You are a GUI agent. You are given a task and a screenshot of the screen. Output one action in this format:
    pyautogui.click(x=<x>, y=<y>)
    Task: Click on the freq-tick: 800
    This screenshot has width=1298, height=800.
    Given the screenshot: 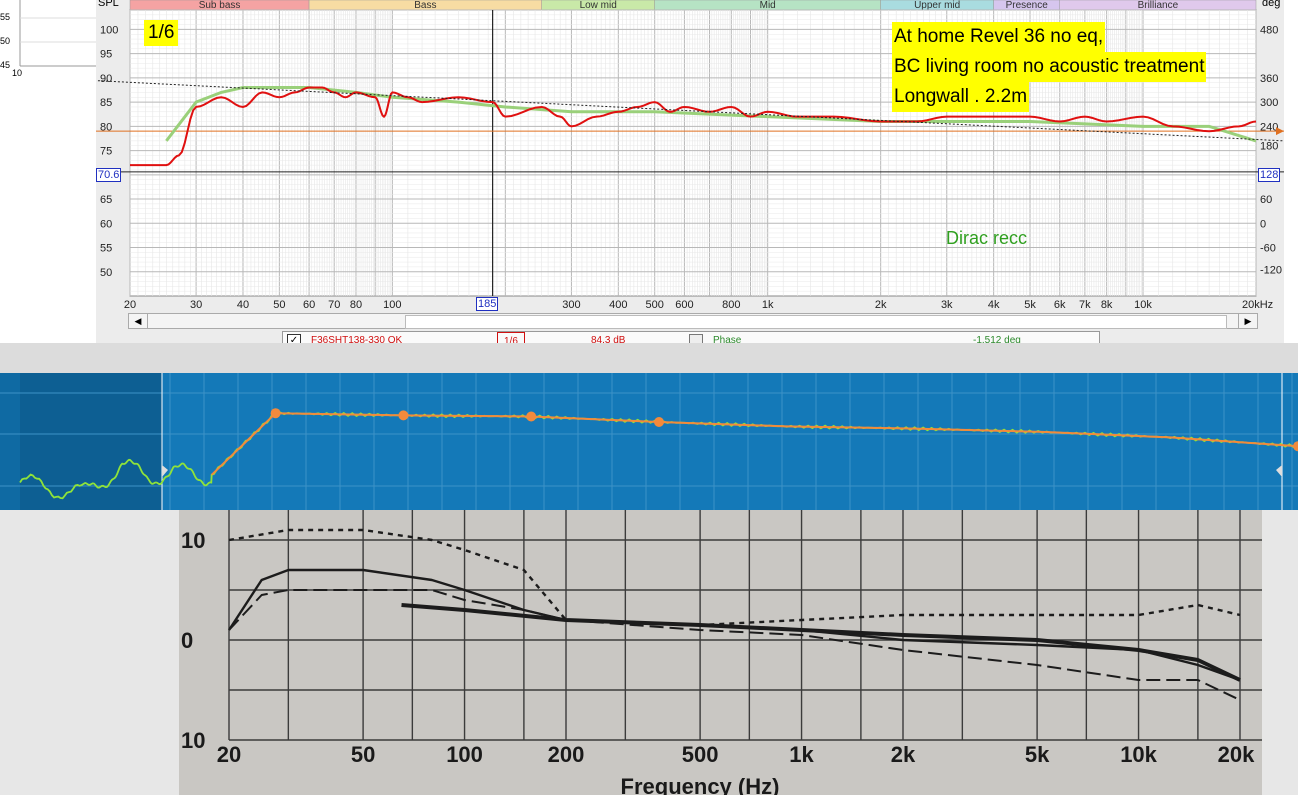 What is the action you would take?
    pyautogui.click(x=731, y=305)
    